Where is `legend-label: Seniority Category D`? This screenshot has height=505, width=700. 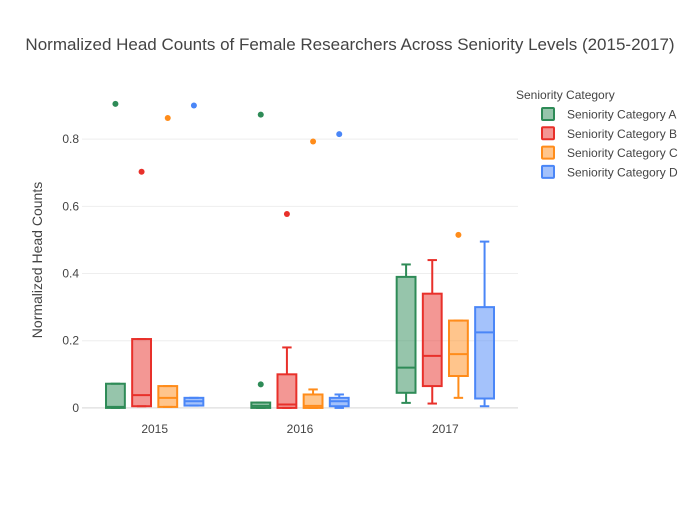
legend-label: Seniority Category D is located at coordinates (622, 172).